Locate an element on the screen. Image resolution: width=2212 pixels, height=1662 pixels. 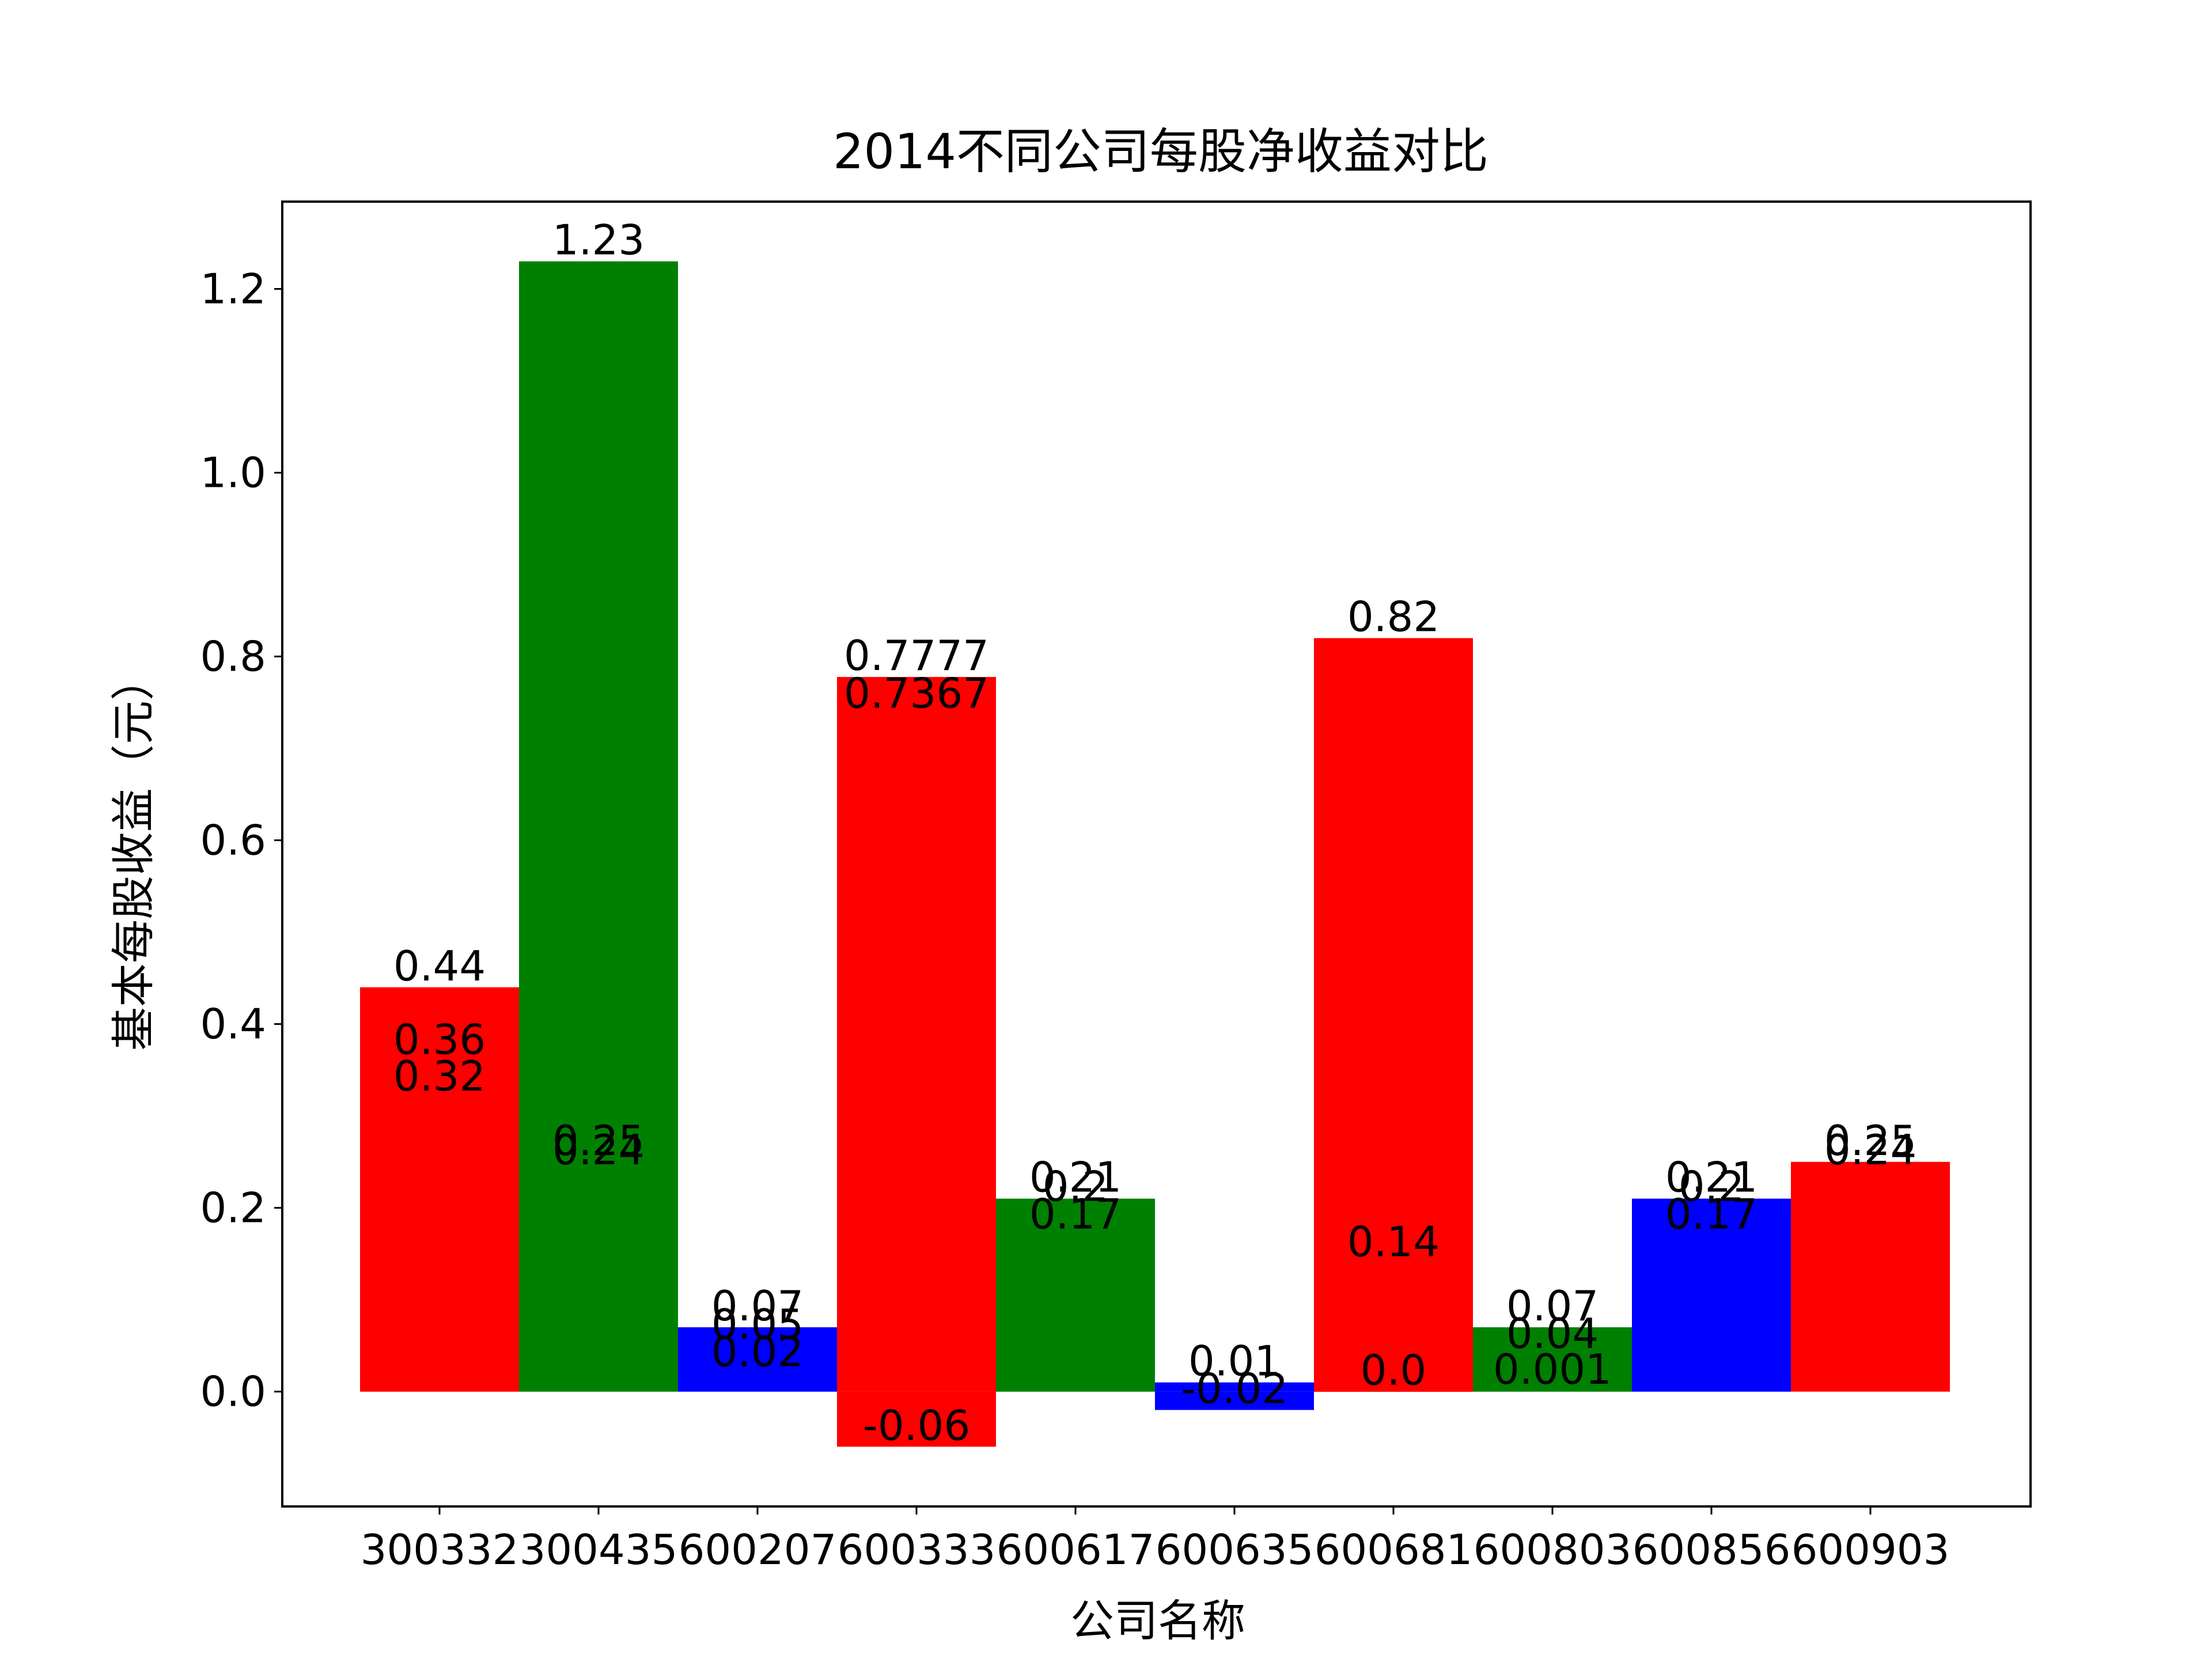
data-label-300435-2: 0.24 is located at coordinates (598, 1150).